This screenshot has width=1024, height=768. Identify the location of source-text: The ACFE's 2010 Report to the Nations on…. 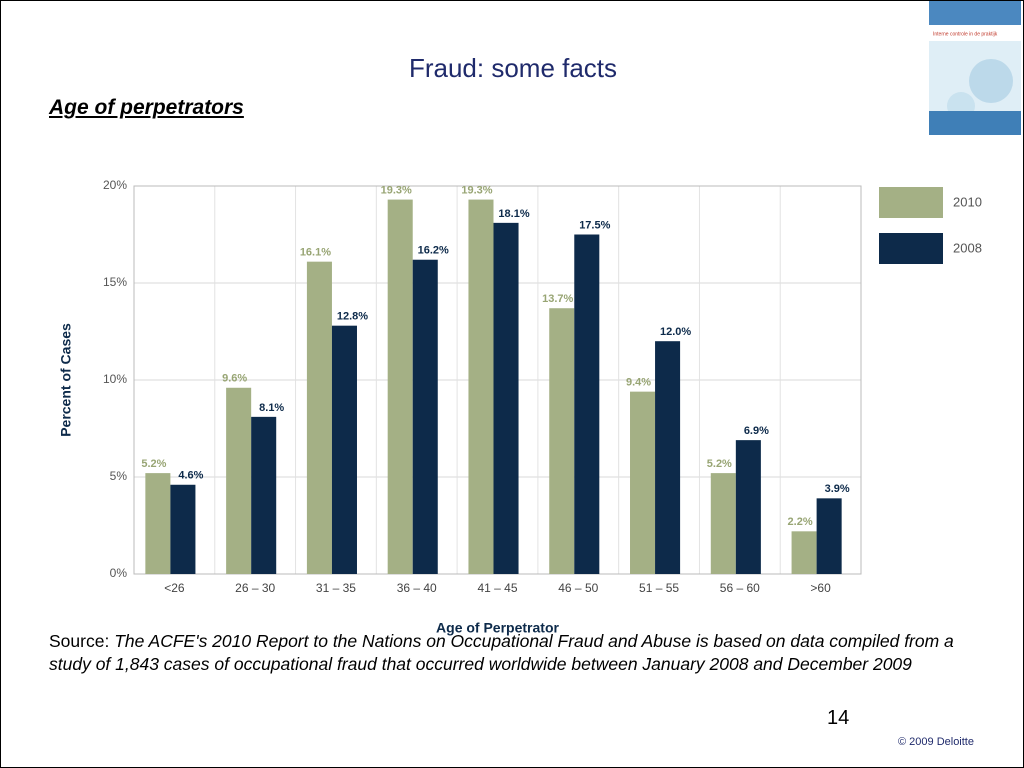
(501, 652).